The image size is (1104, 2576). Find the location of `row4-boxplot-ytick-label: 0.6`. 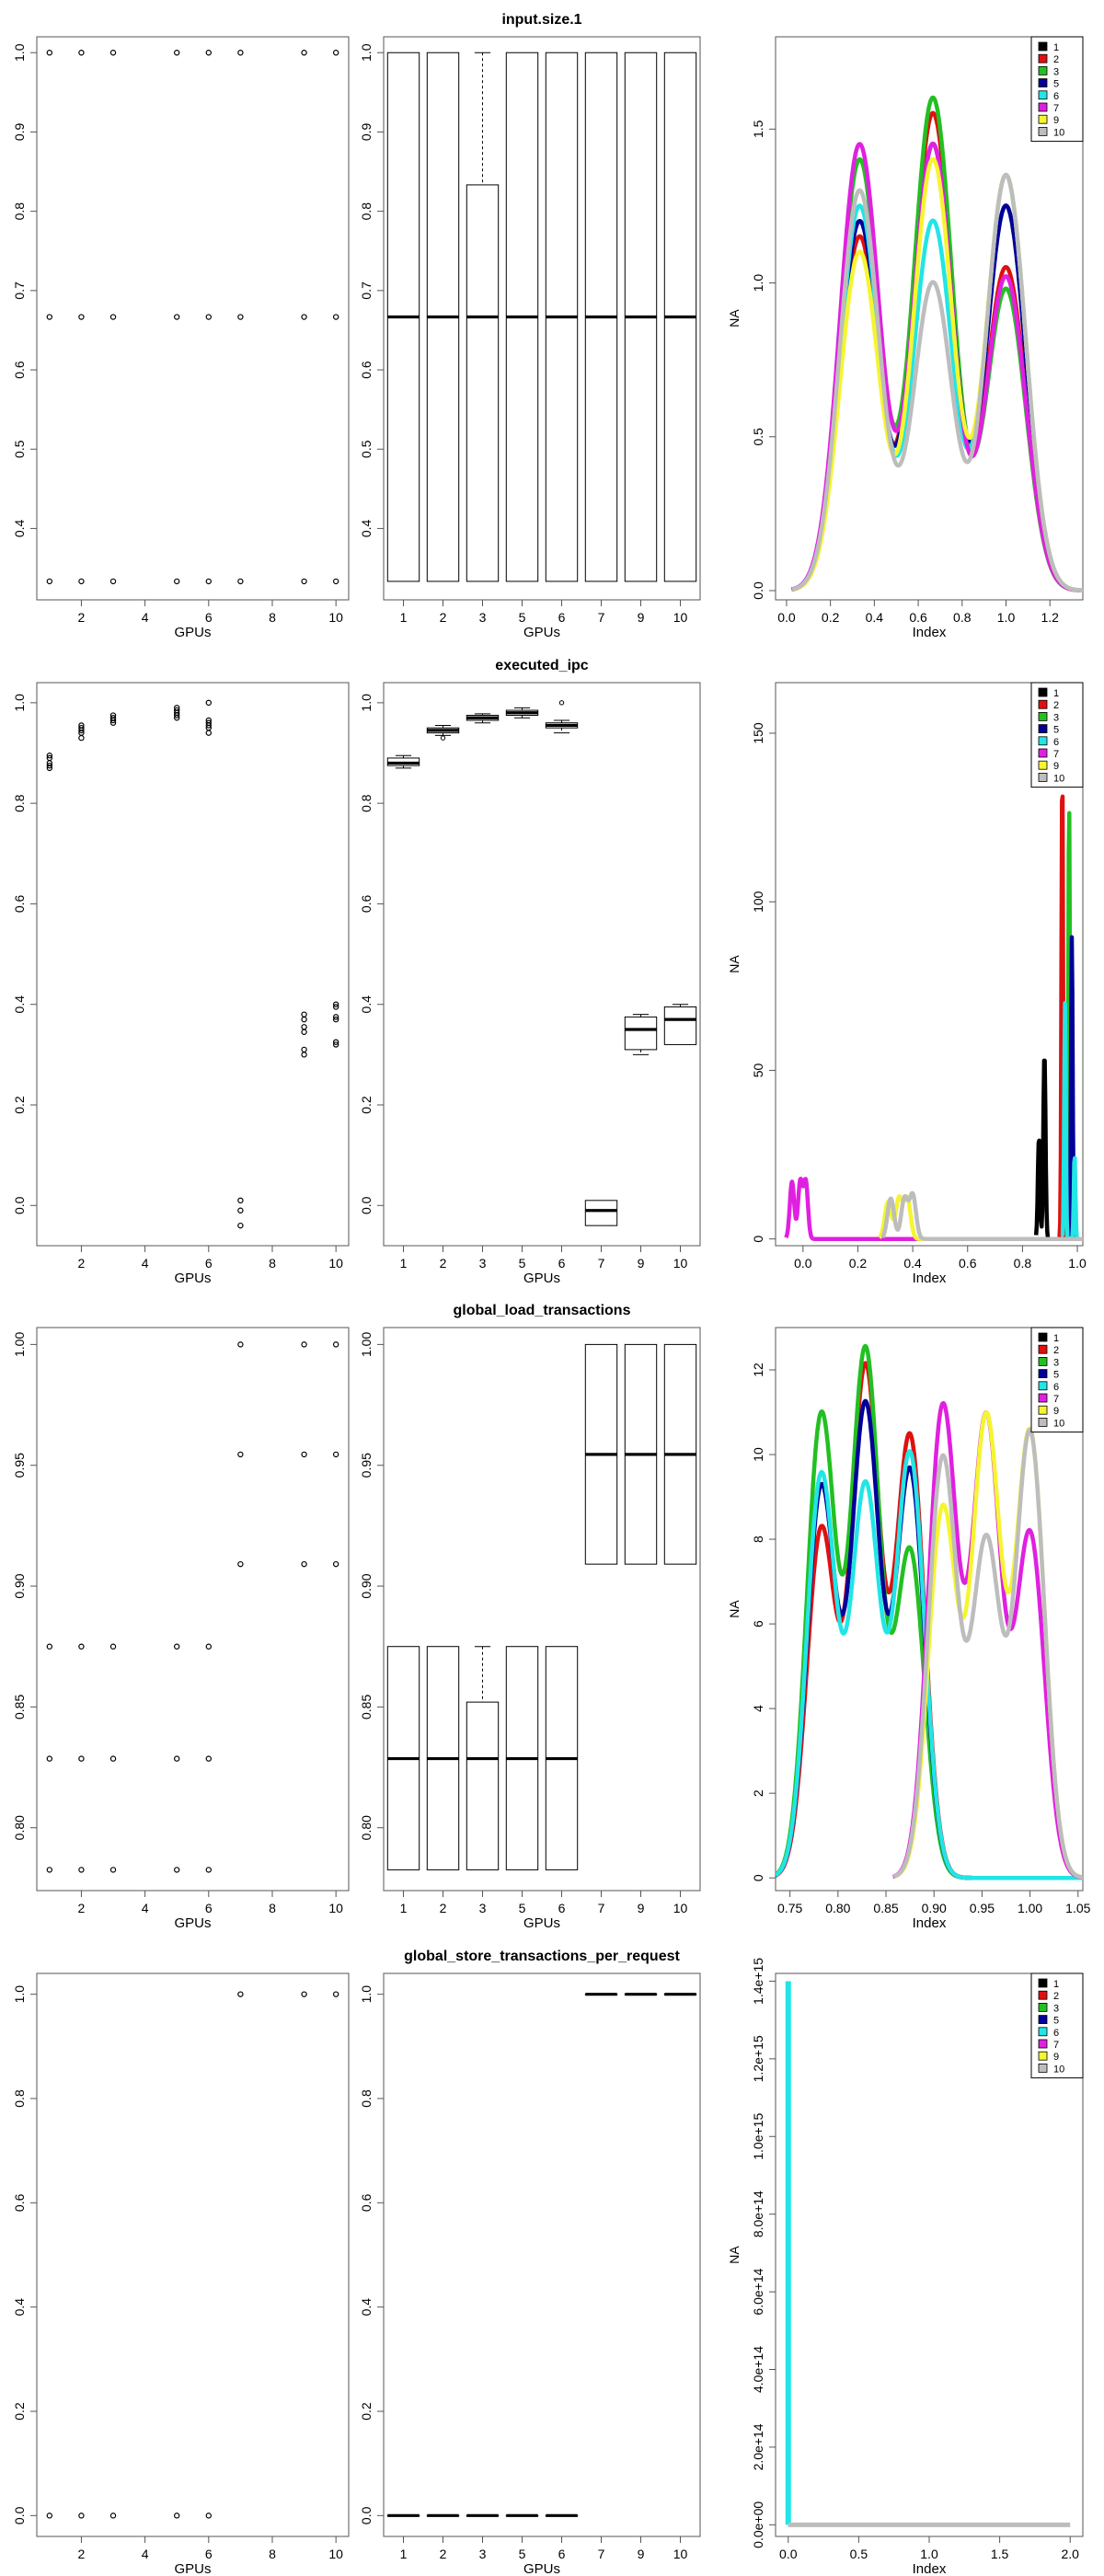

row4-boxplot-ytick-label: 0.6 is located at coordinates (366, 2202).